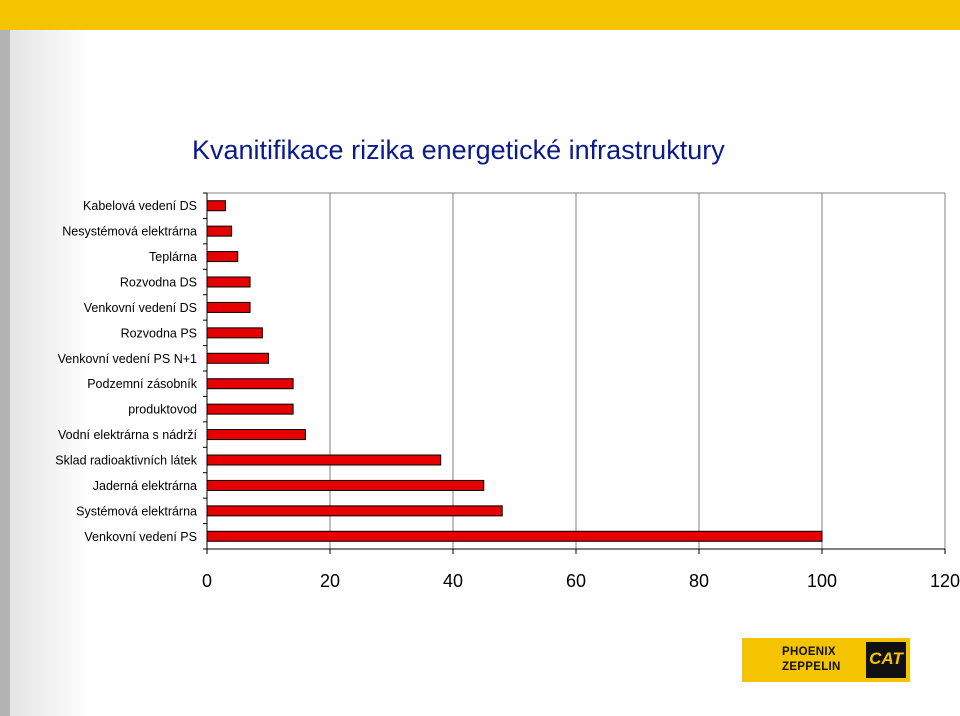 This screenshot has width=960, height=716. Describe the element at coordinates (576, 581) in the screenshot. I see `x-tick-label: 60` at that location.